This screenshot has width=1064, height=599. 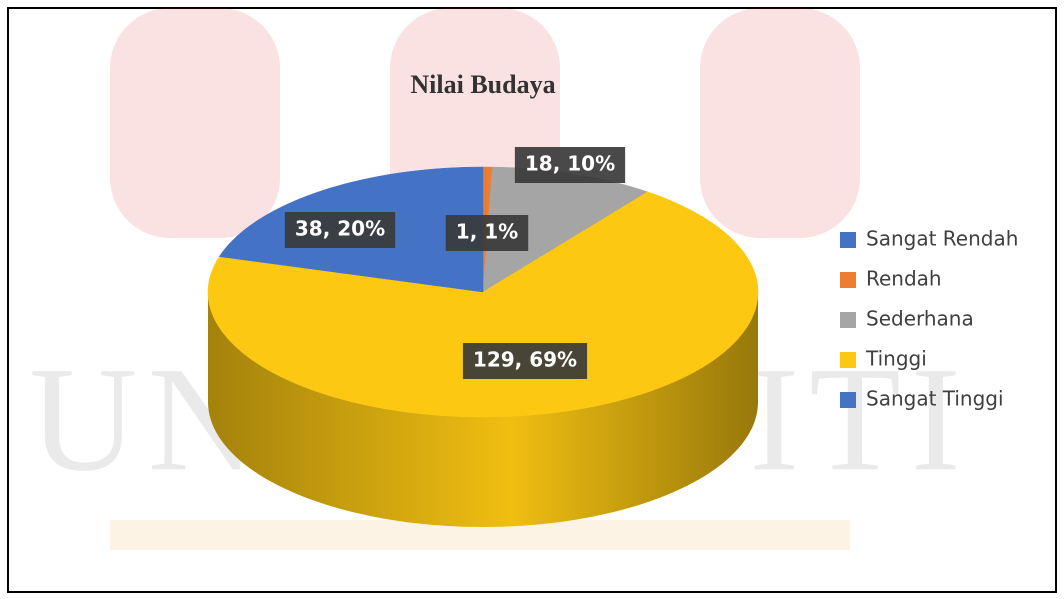 I want to click on data-label: 1, 1%, so click(x=487, y=232).